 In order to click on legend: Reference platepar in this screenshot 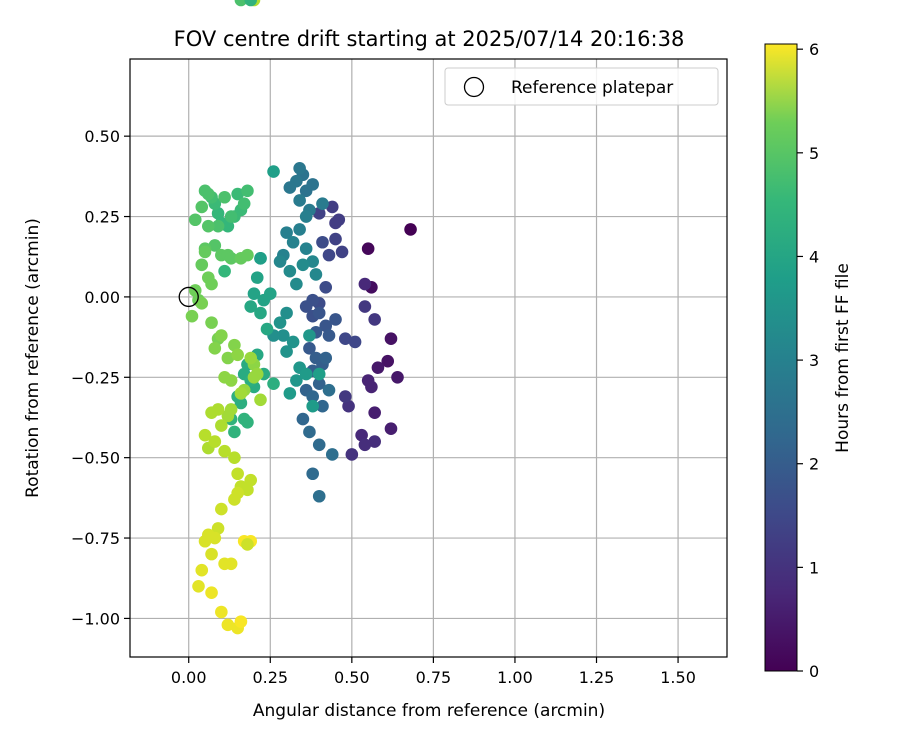, I will do `click(581, 86)`.